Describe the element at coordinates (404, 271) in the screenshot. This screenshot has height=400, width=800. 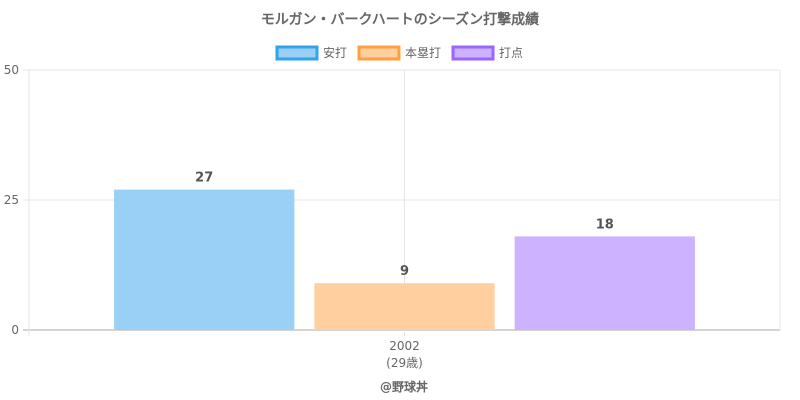
I see `data-label: 9` at that location.